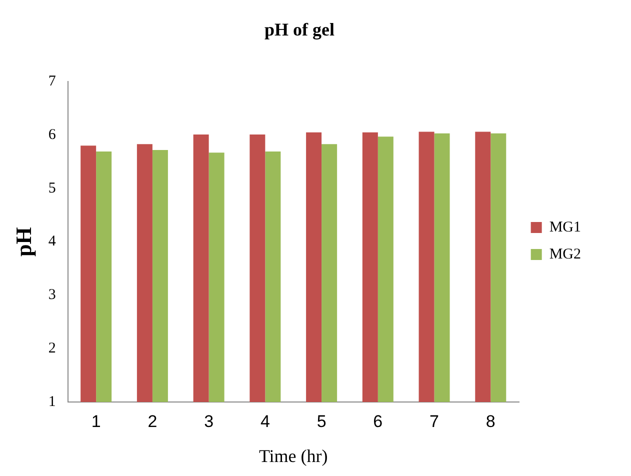 This screenshot has height=476, width=631. Describe the element at coordinates (491, 421) in the screenshot. I see `x-tick-label: 8` at that location.